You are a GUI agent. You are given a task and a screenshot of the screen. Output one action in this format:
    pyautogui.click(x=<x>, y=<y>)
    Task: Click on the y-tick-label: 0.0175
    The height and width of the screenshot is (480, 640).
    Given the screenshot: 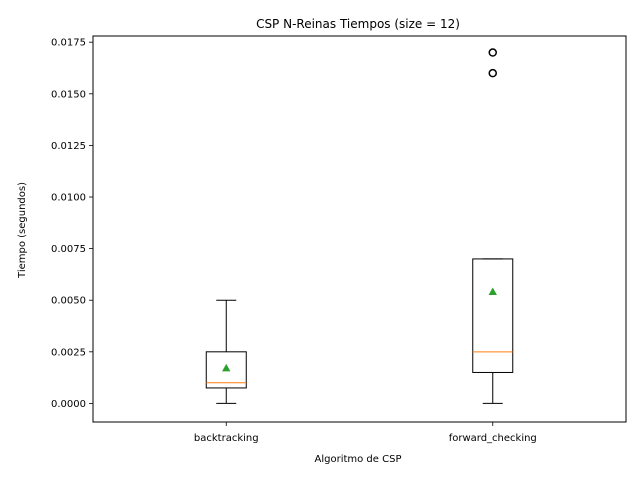 What is the action you would take?
    pyautogui.click(x=68, y=43)
    